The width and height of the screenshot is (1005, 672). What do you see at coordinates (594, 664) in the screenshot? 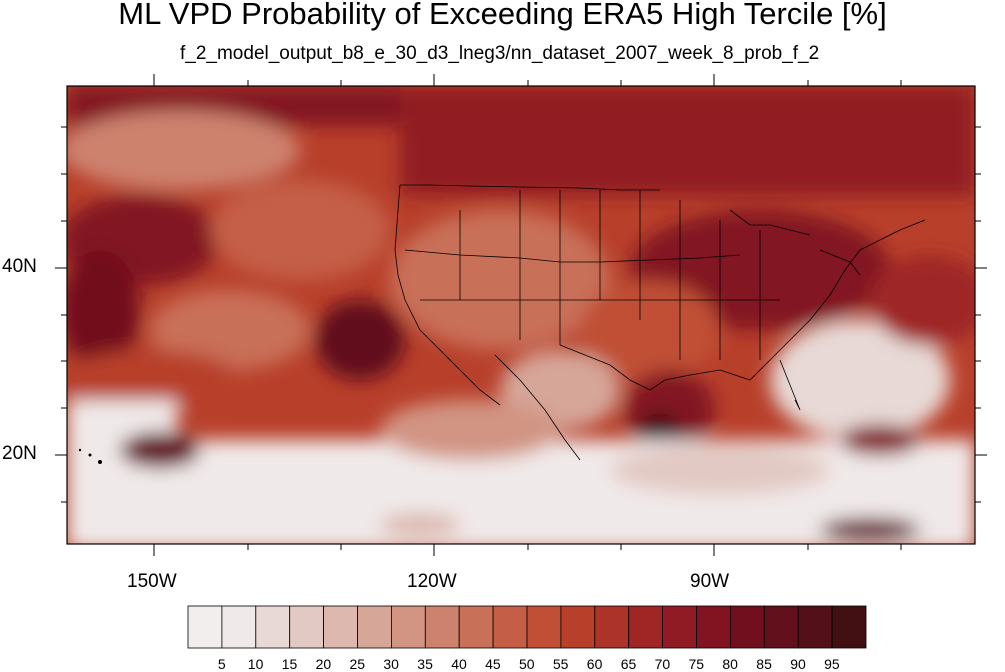
I see `colorbar-label: 60` at bounding box center [594, 664].